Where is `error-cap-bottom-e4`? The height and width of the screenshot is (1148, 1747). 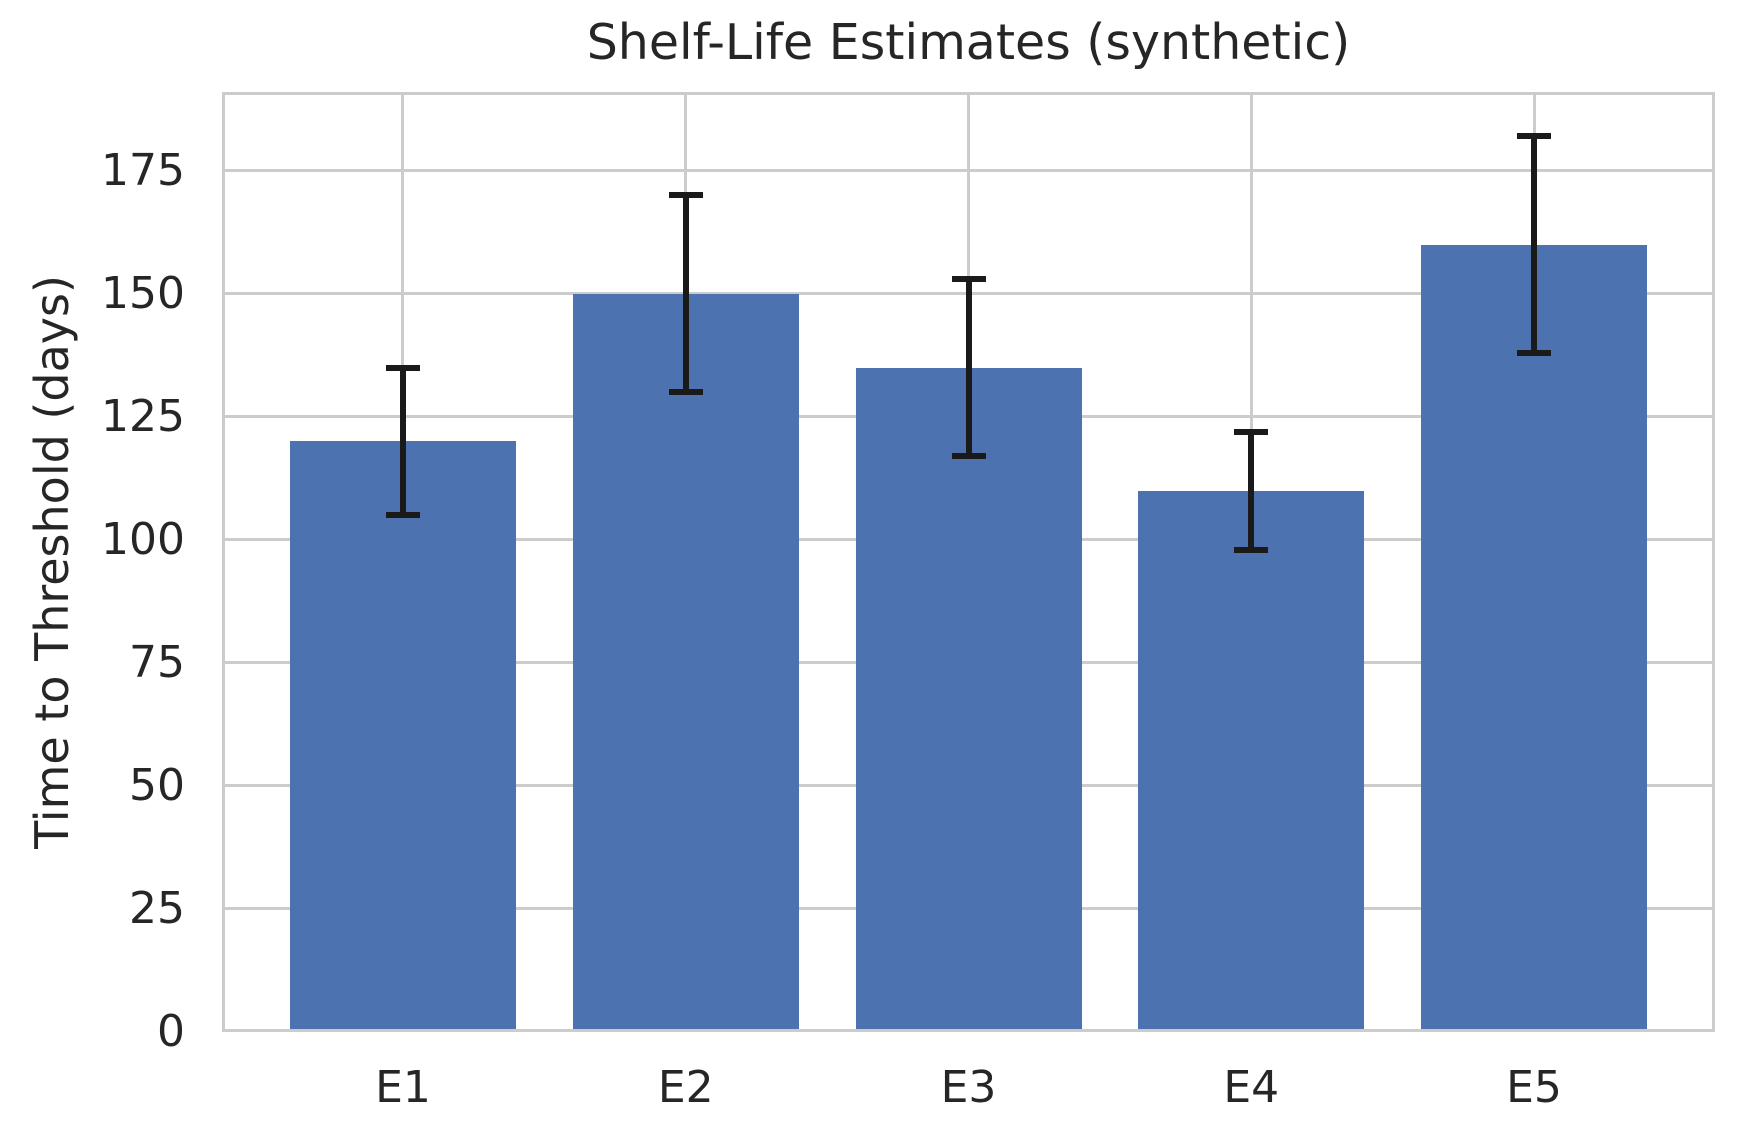
error-cap-bottom-e4 is located at coordinates (1251, 549).